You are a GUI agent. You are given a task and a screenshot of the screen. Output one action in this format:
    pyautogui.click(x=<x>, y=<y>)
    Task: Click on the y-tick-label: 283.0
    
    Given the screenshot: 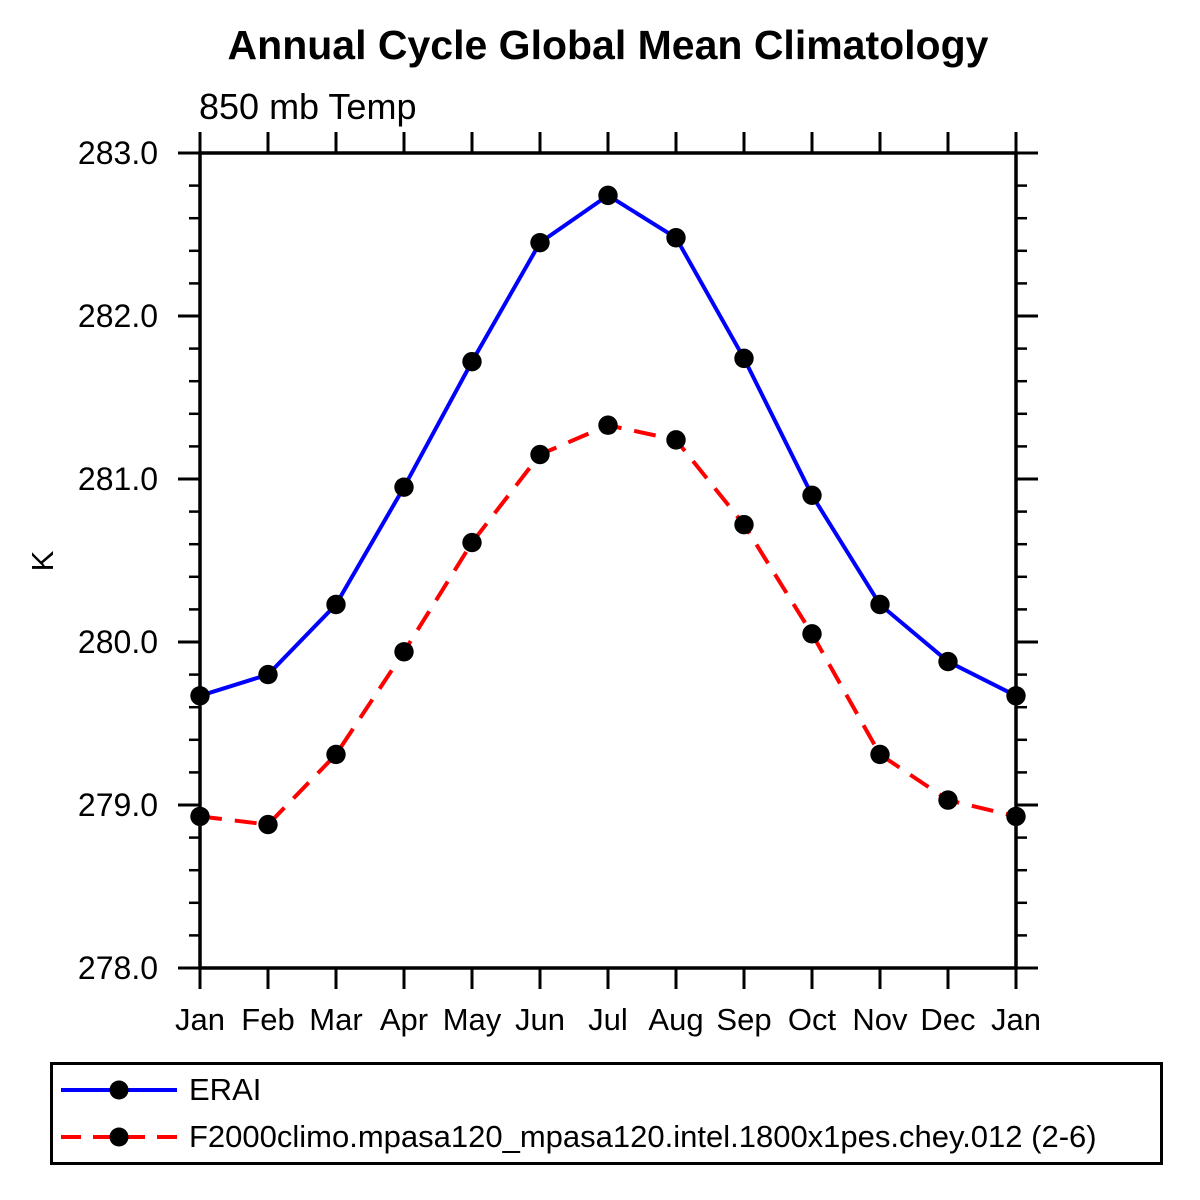 What is the action you would take?
    pyautogui.click(x=118, y=153)
    